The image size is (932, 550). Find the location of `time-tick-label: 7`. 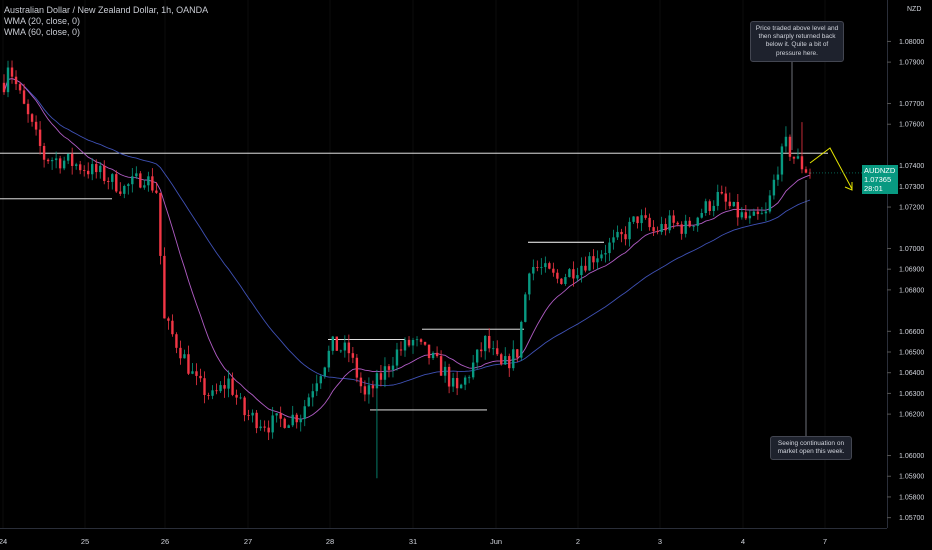

time-tick-label: 7 is located at coordinates (825, 541).